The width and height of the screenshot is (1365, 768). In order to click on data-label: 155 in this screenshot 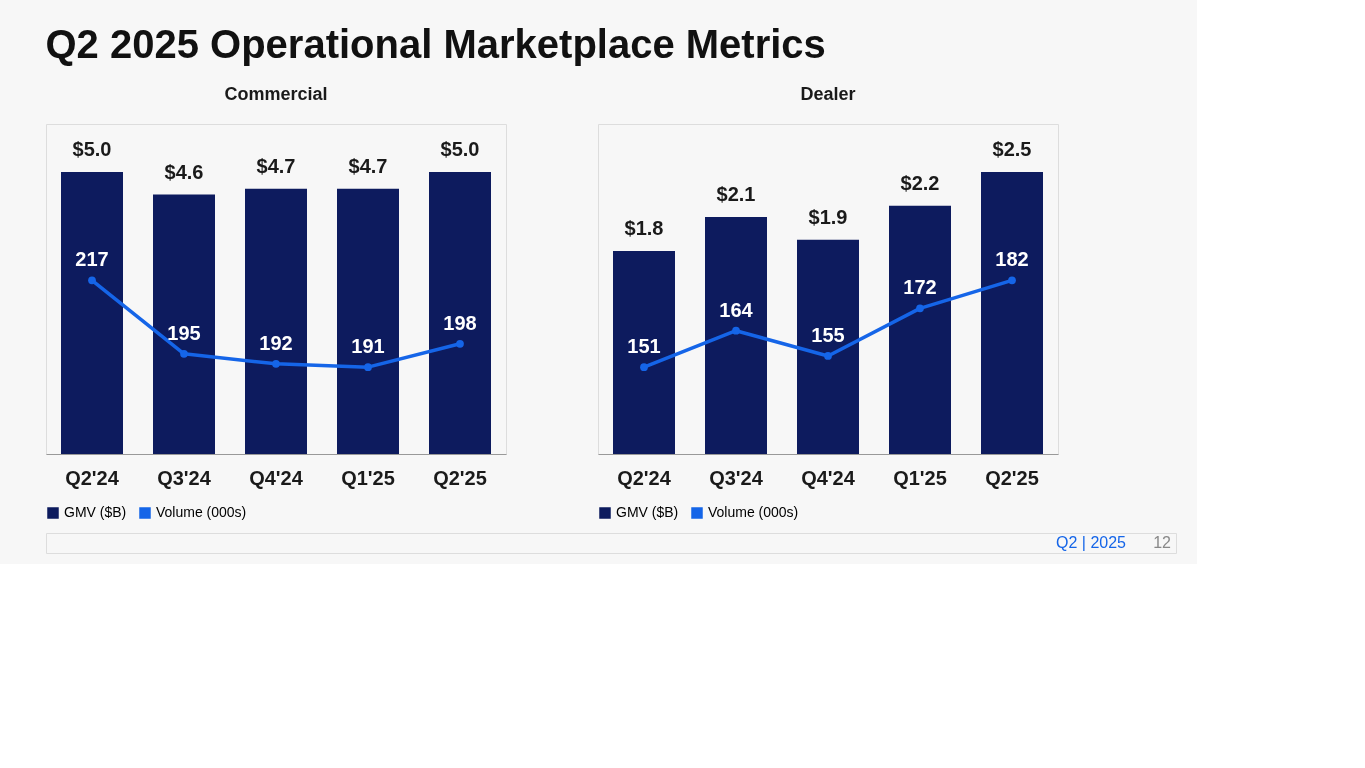, I will do `click(828, 334)`.